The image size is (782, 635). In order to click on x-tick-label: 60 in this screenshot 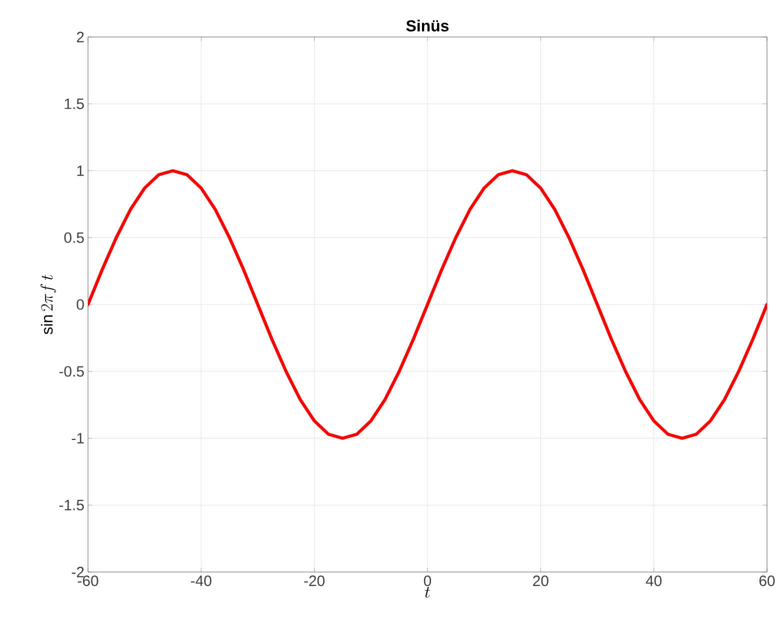, I will do `click(767, 581)`.